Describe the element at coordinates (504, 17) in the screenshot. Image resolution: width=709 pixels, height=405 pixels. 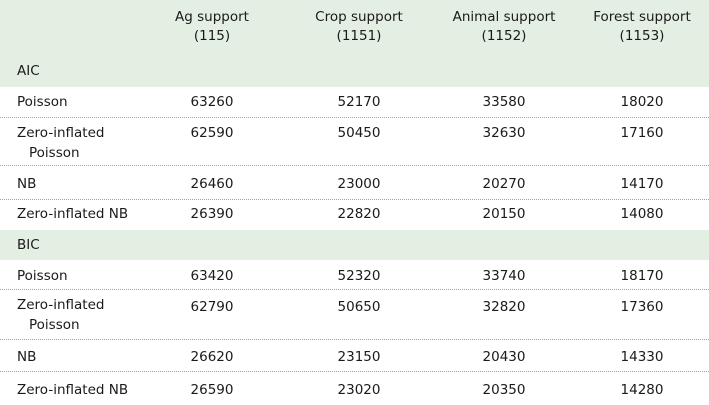
I see `column-header-name: Animal support` at that location.